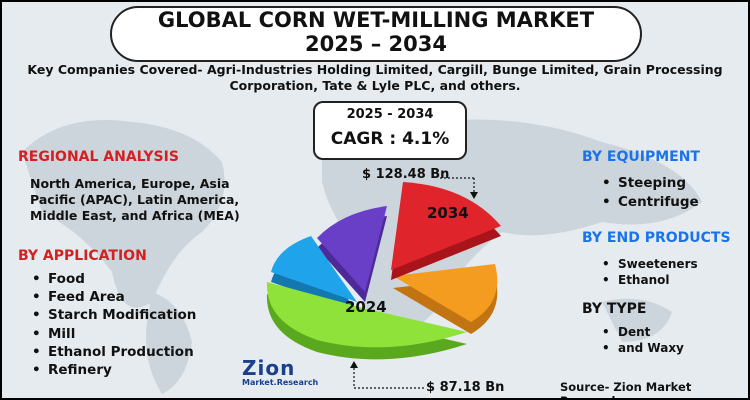 This screenshot has height=400, width=750. What do you see at coordinates (445, 299) in the screenshot?
I see `pie-slice-orange` at bounding box center [445, 299].